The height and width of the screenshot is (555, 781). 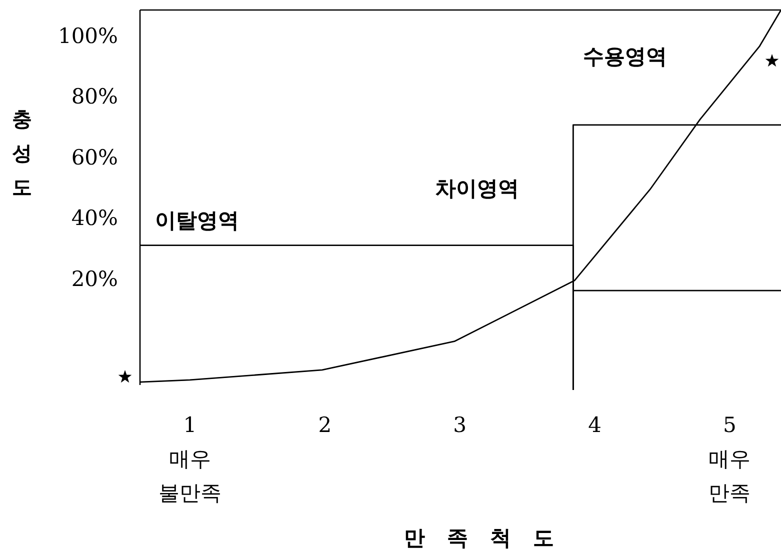 What do you see at coordinates (94, 96) in the screenshot?
I see `y-tick-label: 80%` at bounding box center [94, 96].